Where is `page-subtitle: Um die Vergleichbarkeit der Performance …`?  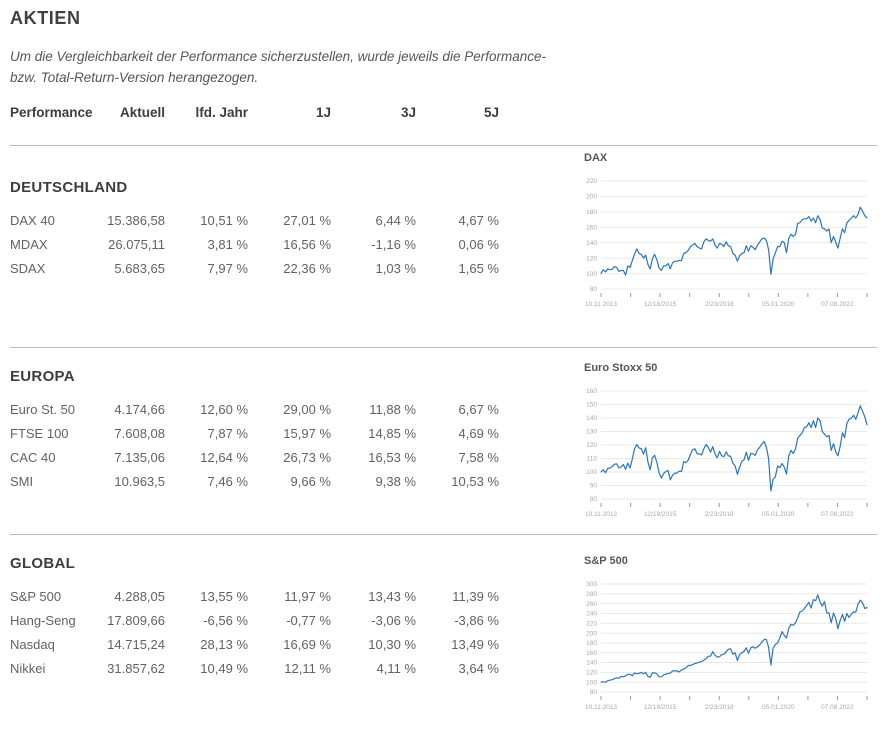
page-subtitle: Um die Vergleichbarkeit der Performance … is located at coordinates (302, 67).